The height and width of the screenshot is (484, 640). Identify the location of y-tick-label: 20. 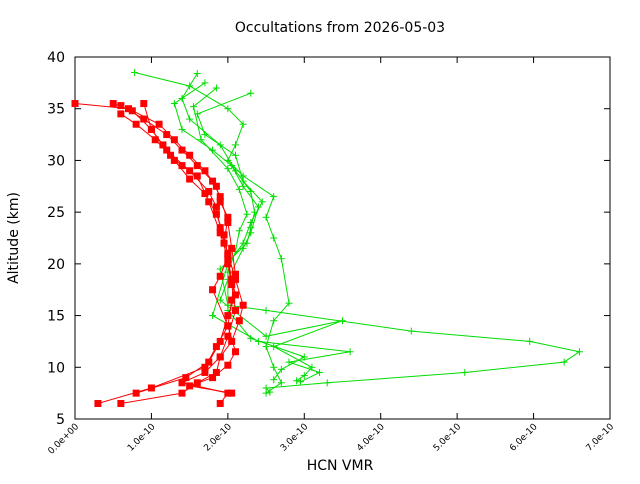
(56, 265).